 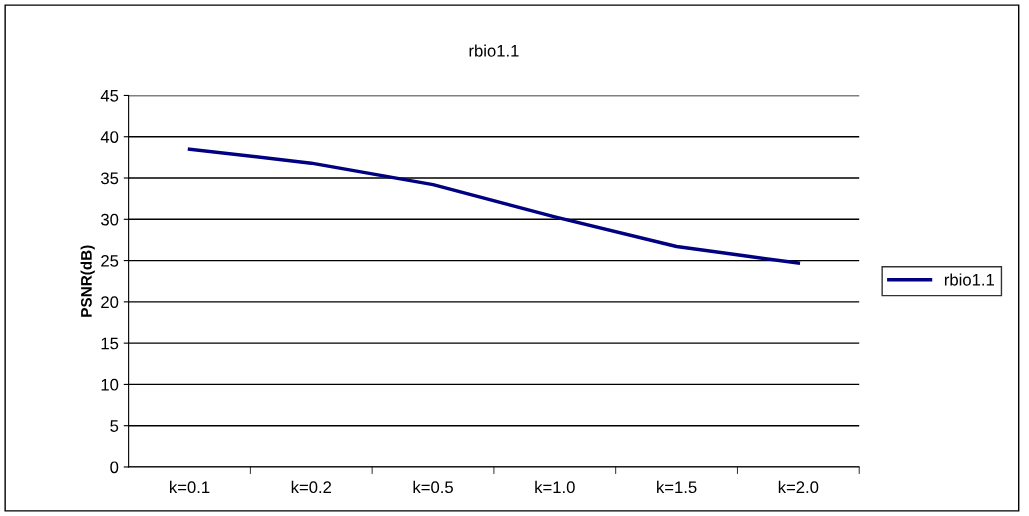 I want to click on line-series, so click(x=494, y=206).